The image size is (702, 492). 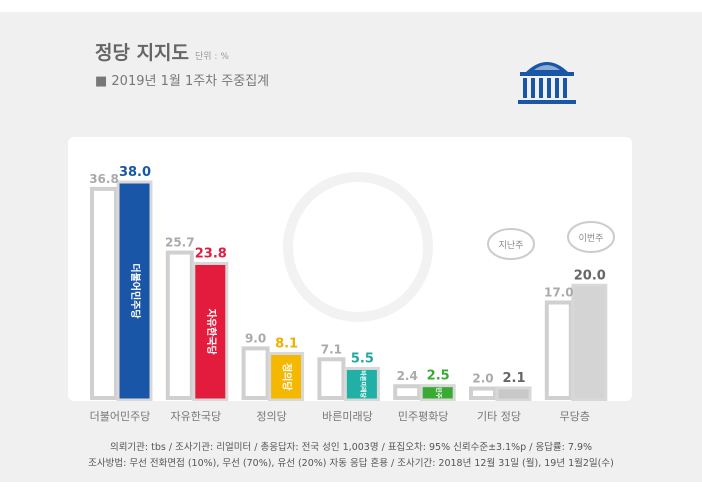 I want to click on previous-value-label: 9.0, so click(x=255, y=338).